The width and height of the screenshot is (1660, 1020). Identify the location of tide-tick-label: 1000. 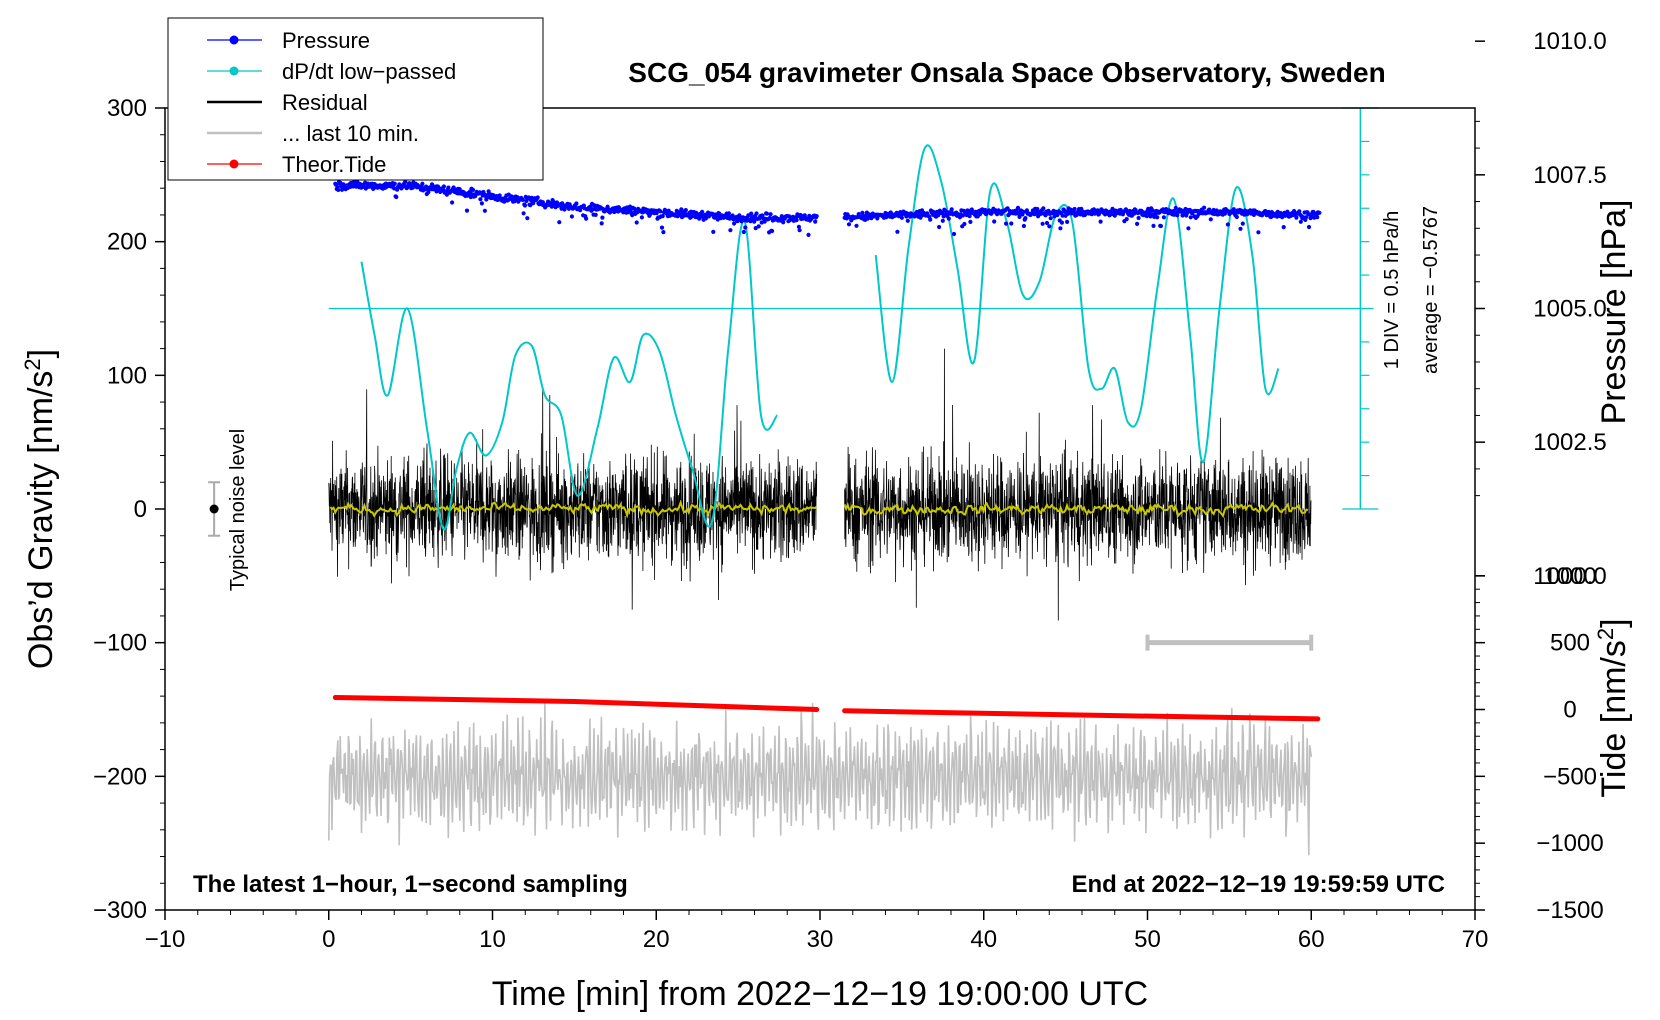
(1569, 576).